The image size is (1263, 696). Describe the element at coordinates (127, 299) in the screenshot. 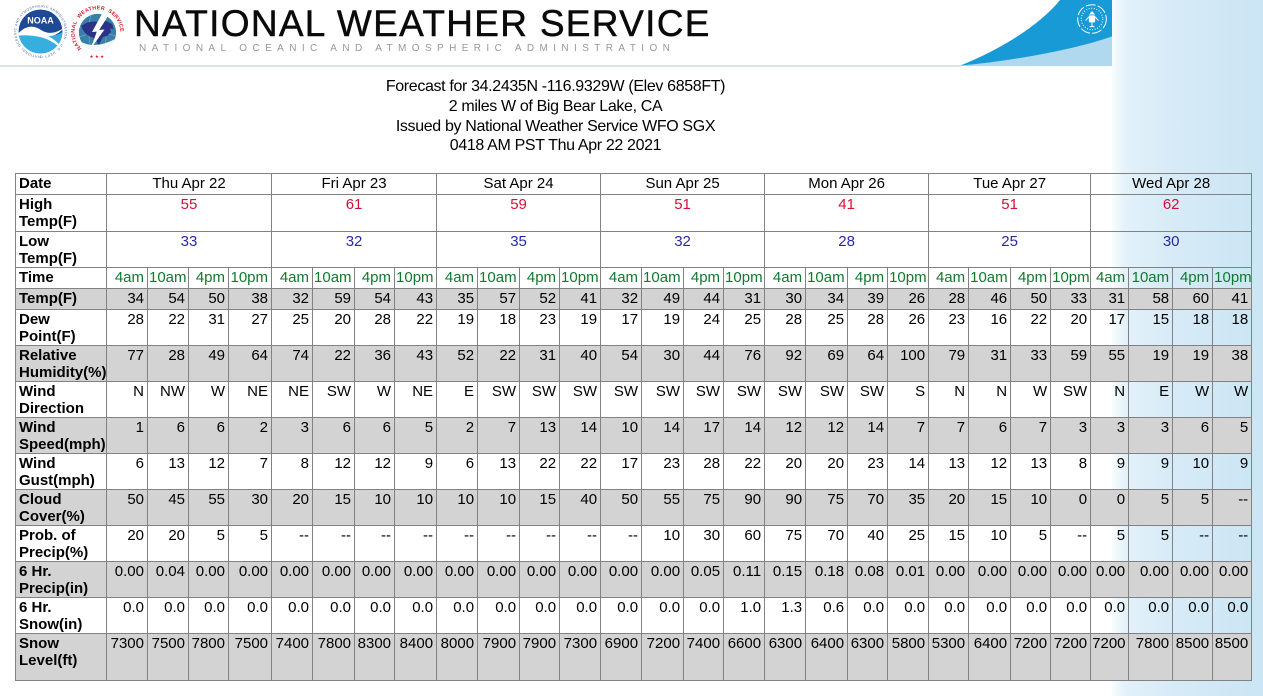

I see `data-cell: 34` at that location.